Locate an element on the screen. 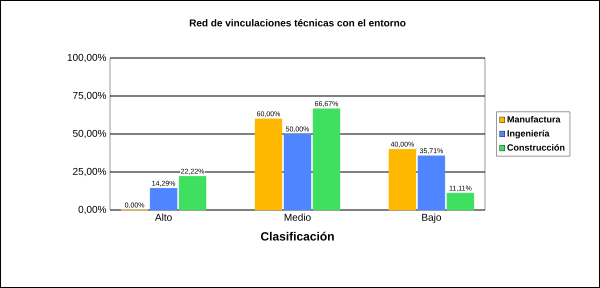  y-tick-label: 50,00% is located at coordinates (89, 134).